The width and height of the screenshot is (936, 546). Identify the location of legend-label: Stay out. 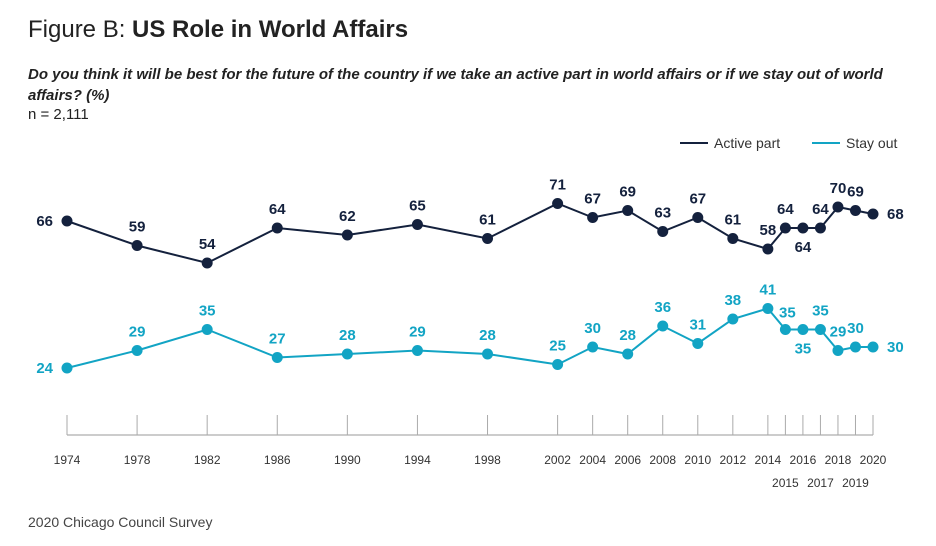
(871, 143).